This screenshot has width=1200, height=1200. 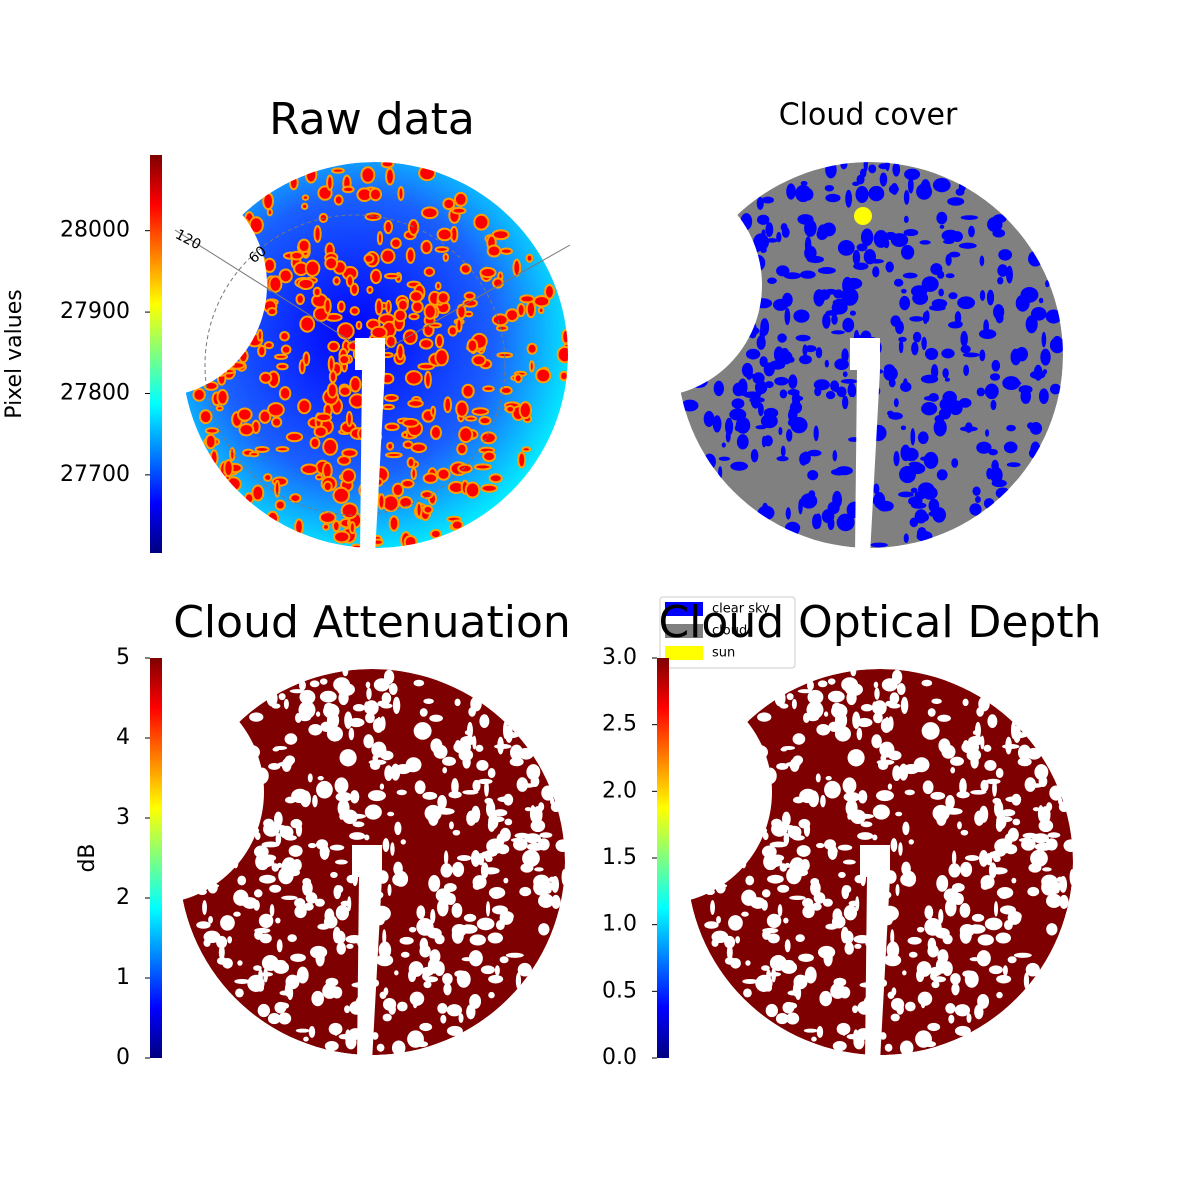 I want to click on colorbar-tick-label: 1.5, so click(x=619, y=857).